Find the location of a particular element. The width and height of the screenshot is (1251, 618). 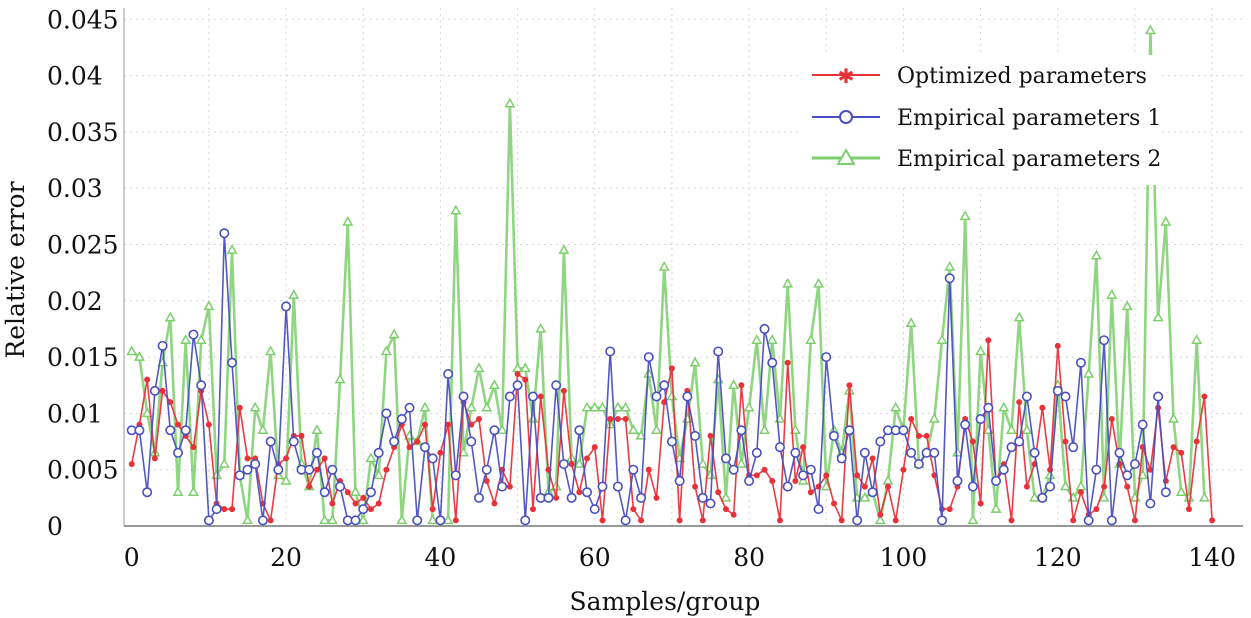

y-axis-title: Relative error is located at coordinates (15, 269).